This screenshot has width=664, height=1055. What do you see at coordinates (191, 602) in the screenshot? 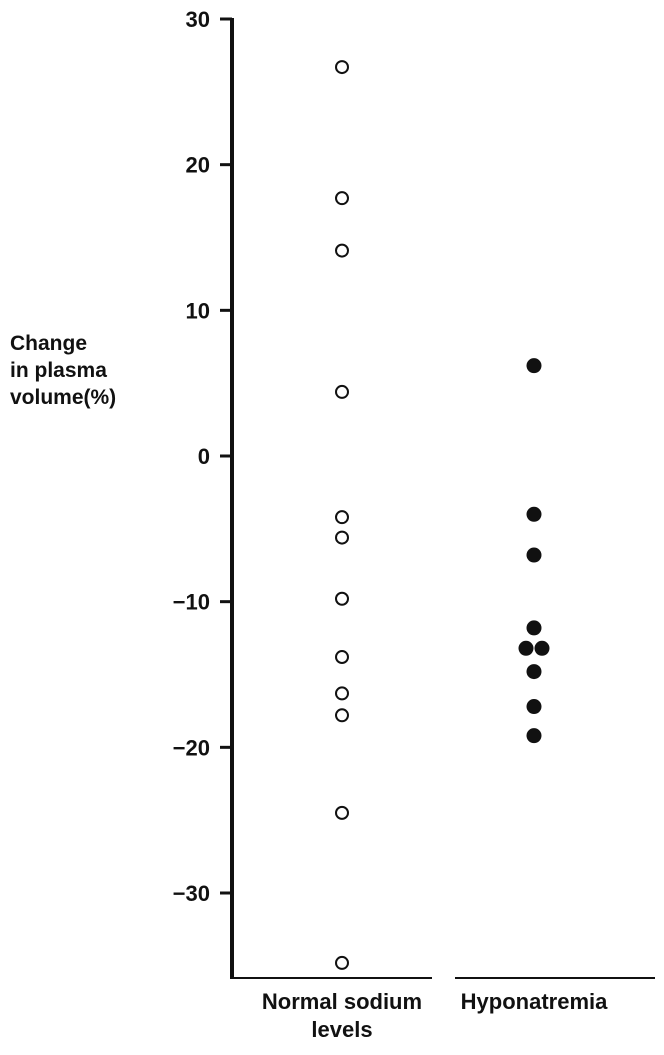
I see `y-tick-label-4: −10` at bounding box center [191, 602].